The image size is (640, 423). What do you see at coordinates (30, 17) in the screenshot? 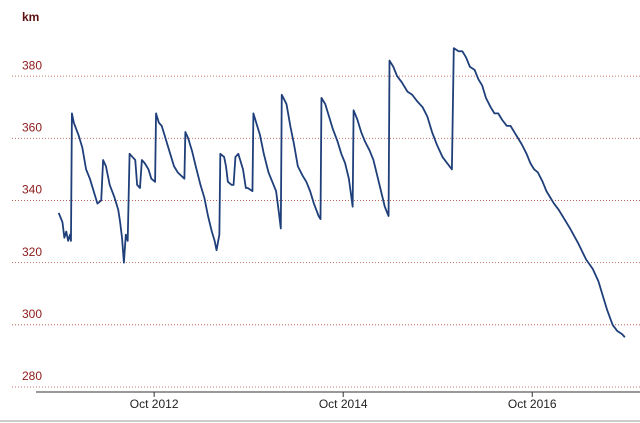
I see `y-axis-label: km` at bounding box center [30, 17].